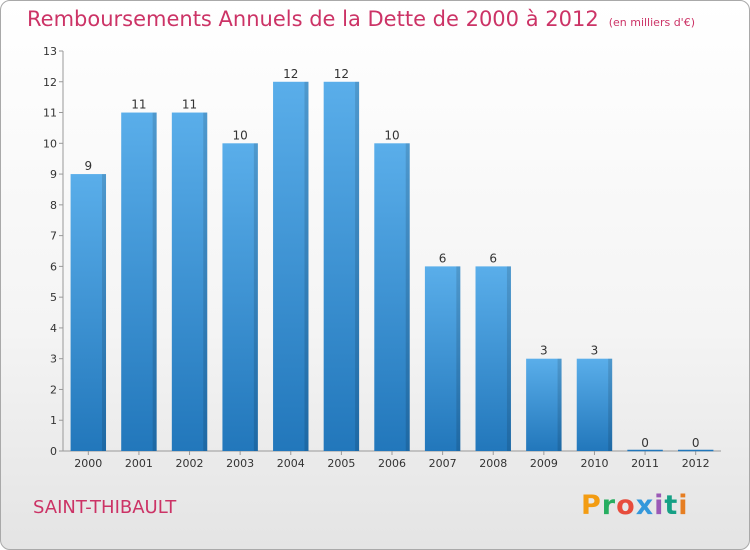 This screenshot has width=750, height=550. I want to click on y-tick-label: 11, so click(50, 113).